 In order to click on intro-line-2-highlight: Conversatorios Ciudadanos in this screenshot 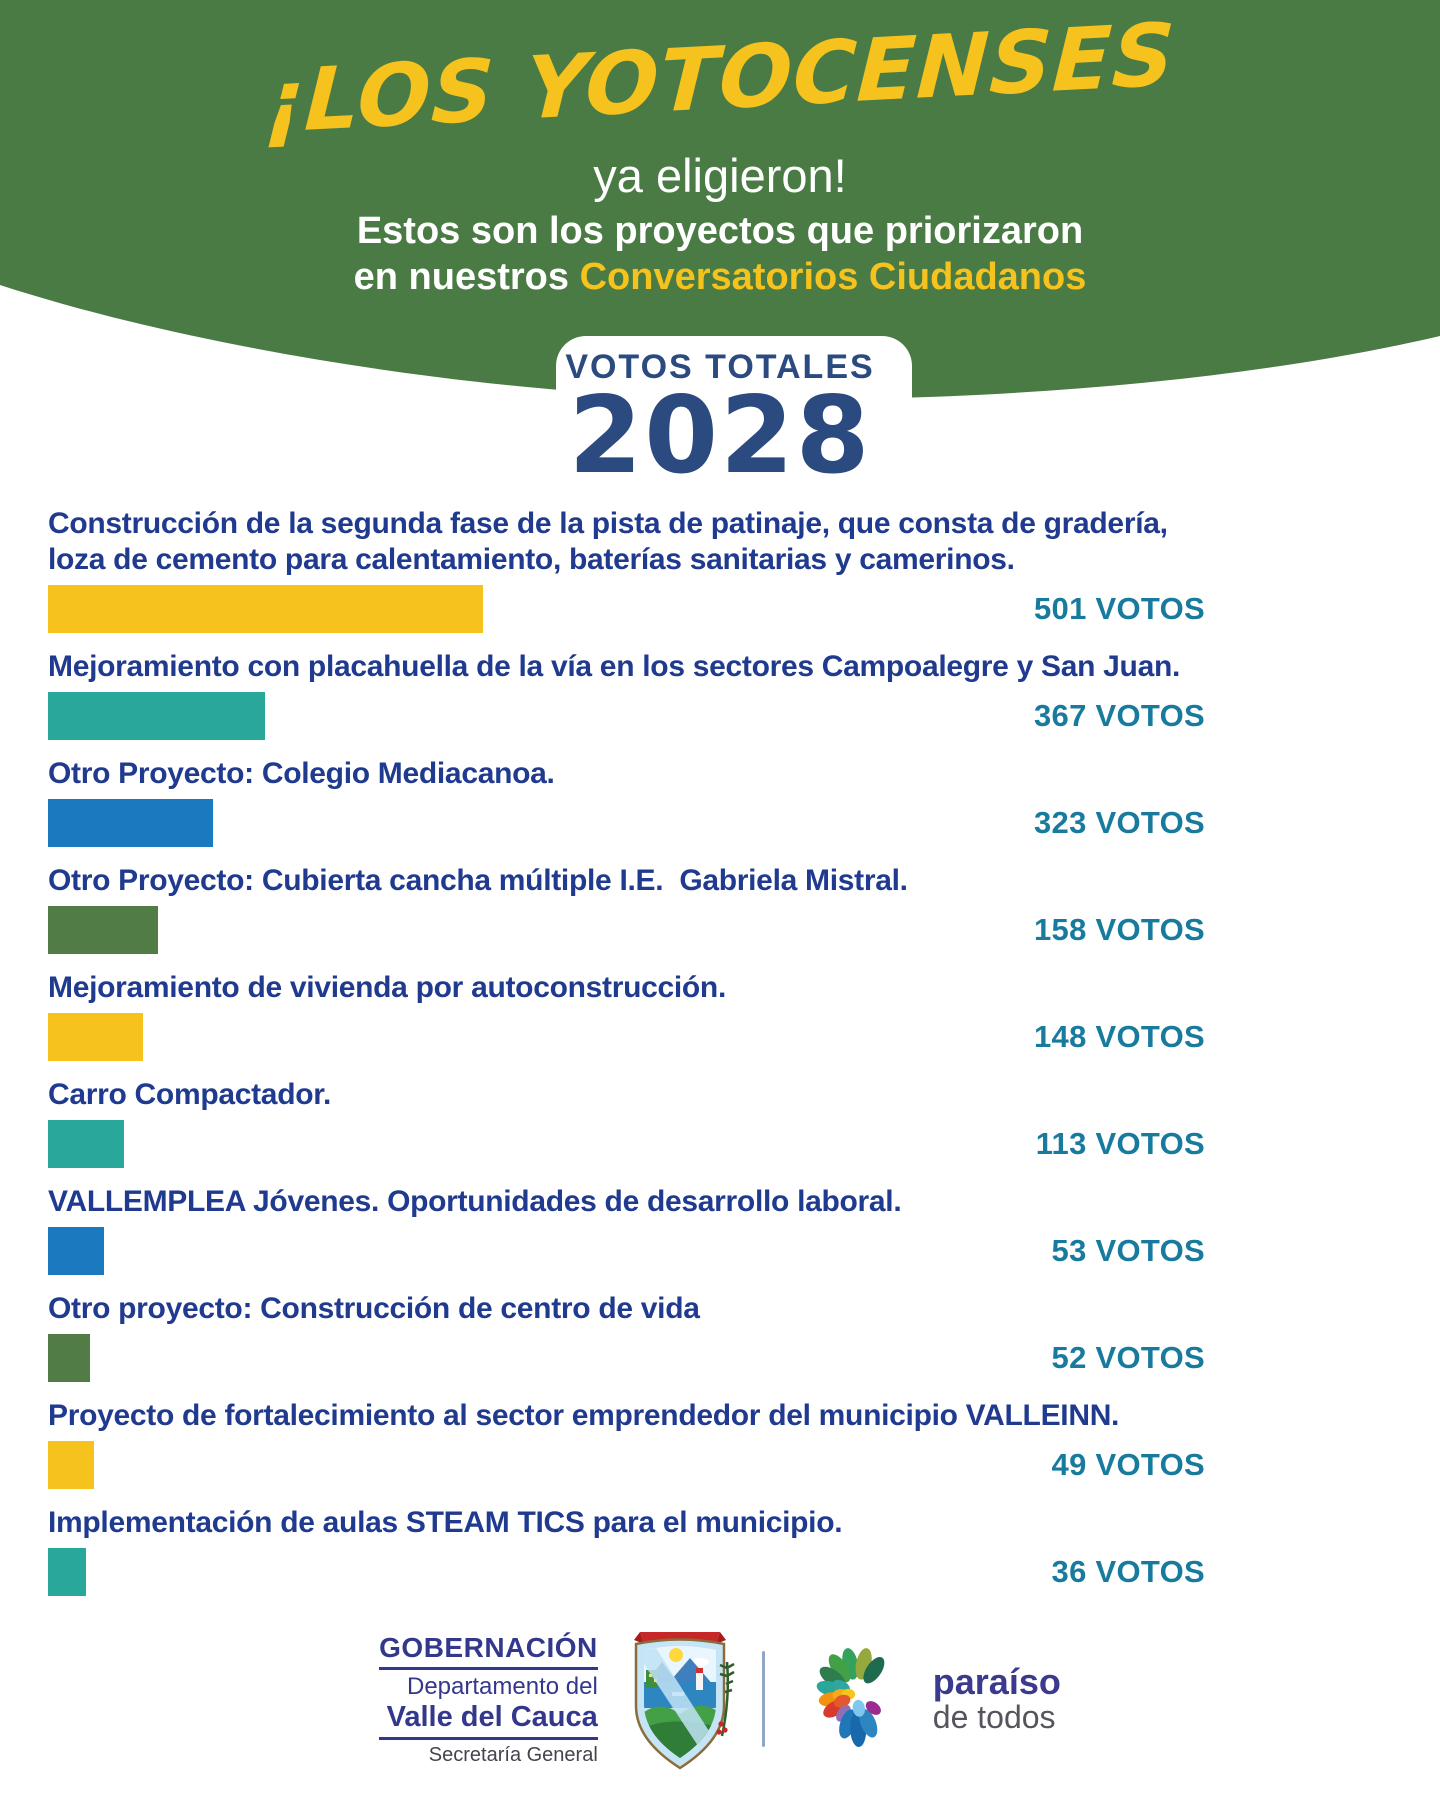, I will do `click(833, 277)`.